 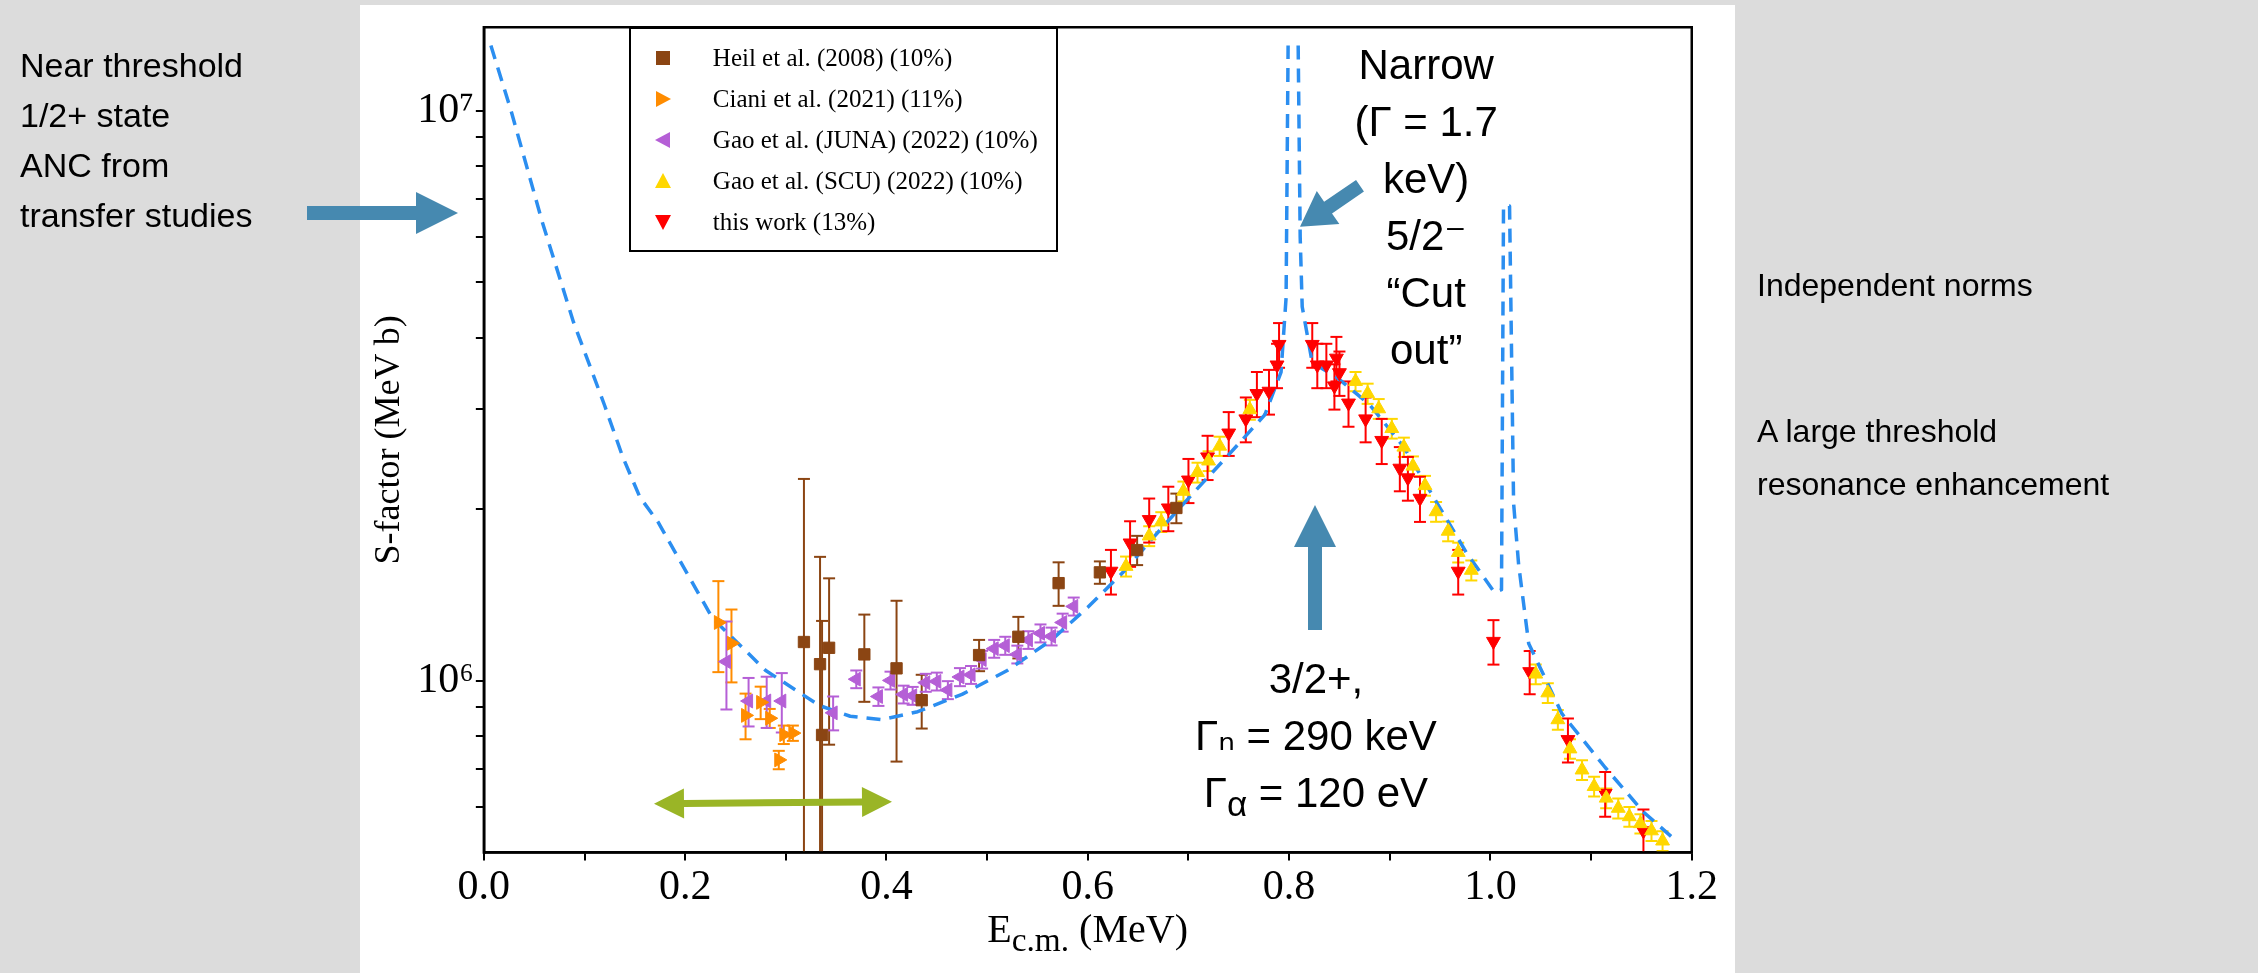 I want to click on x-tick-label: 0.8, so click(x=1289, y=884).